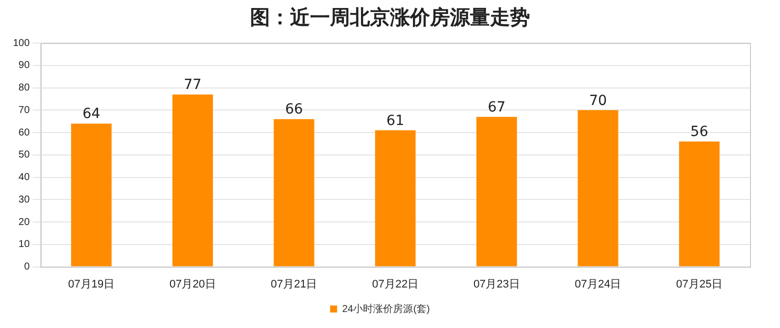  What do you see at coordinates (598, 100) in the screenshot?
I see `data-label: 70` at bounding box center [598, 100].